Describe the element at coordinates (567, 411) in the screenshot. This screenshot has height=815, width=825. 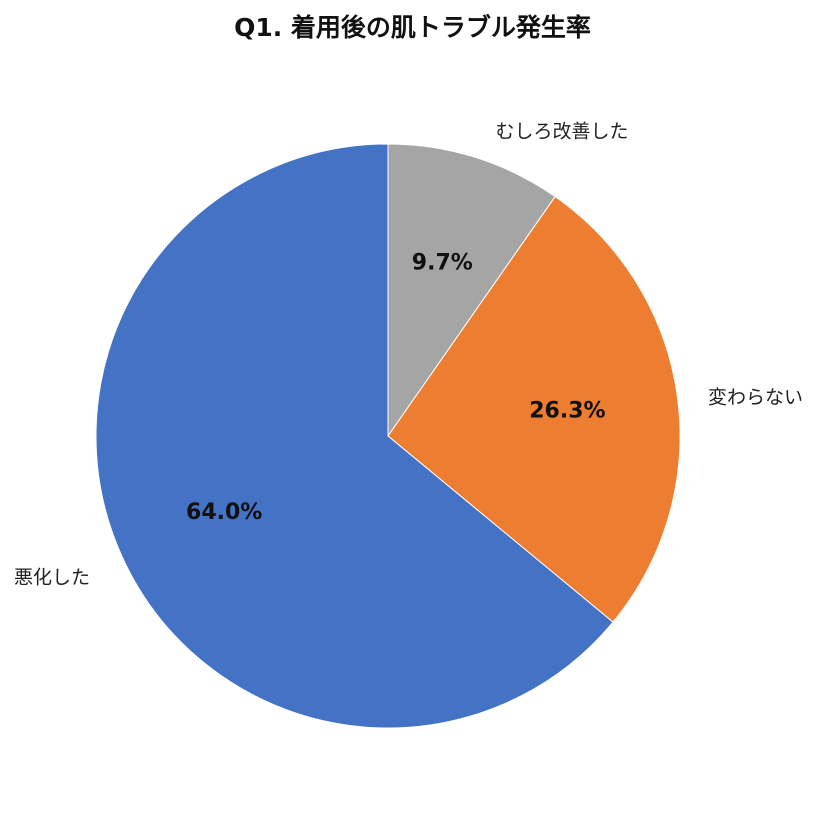
I see `slice-value-label-2: 26.3%` at that location.